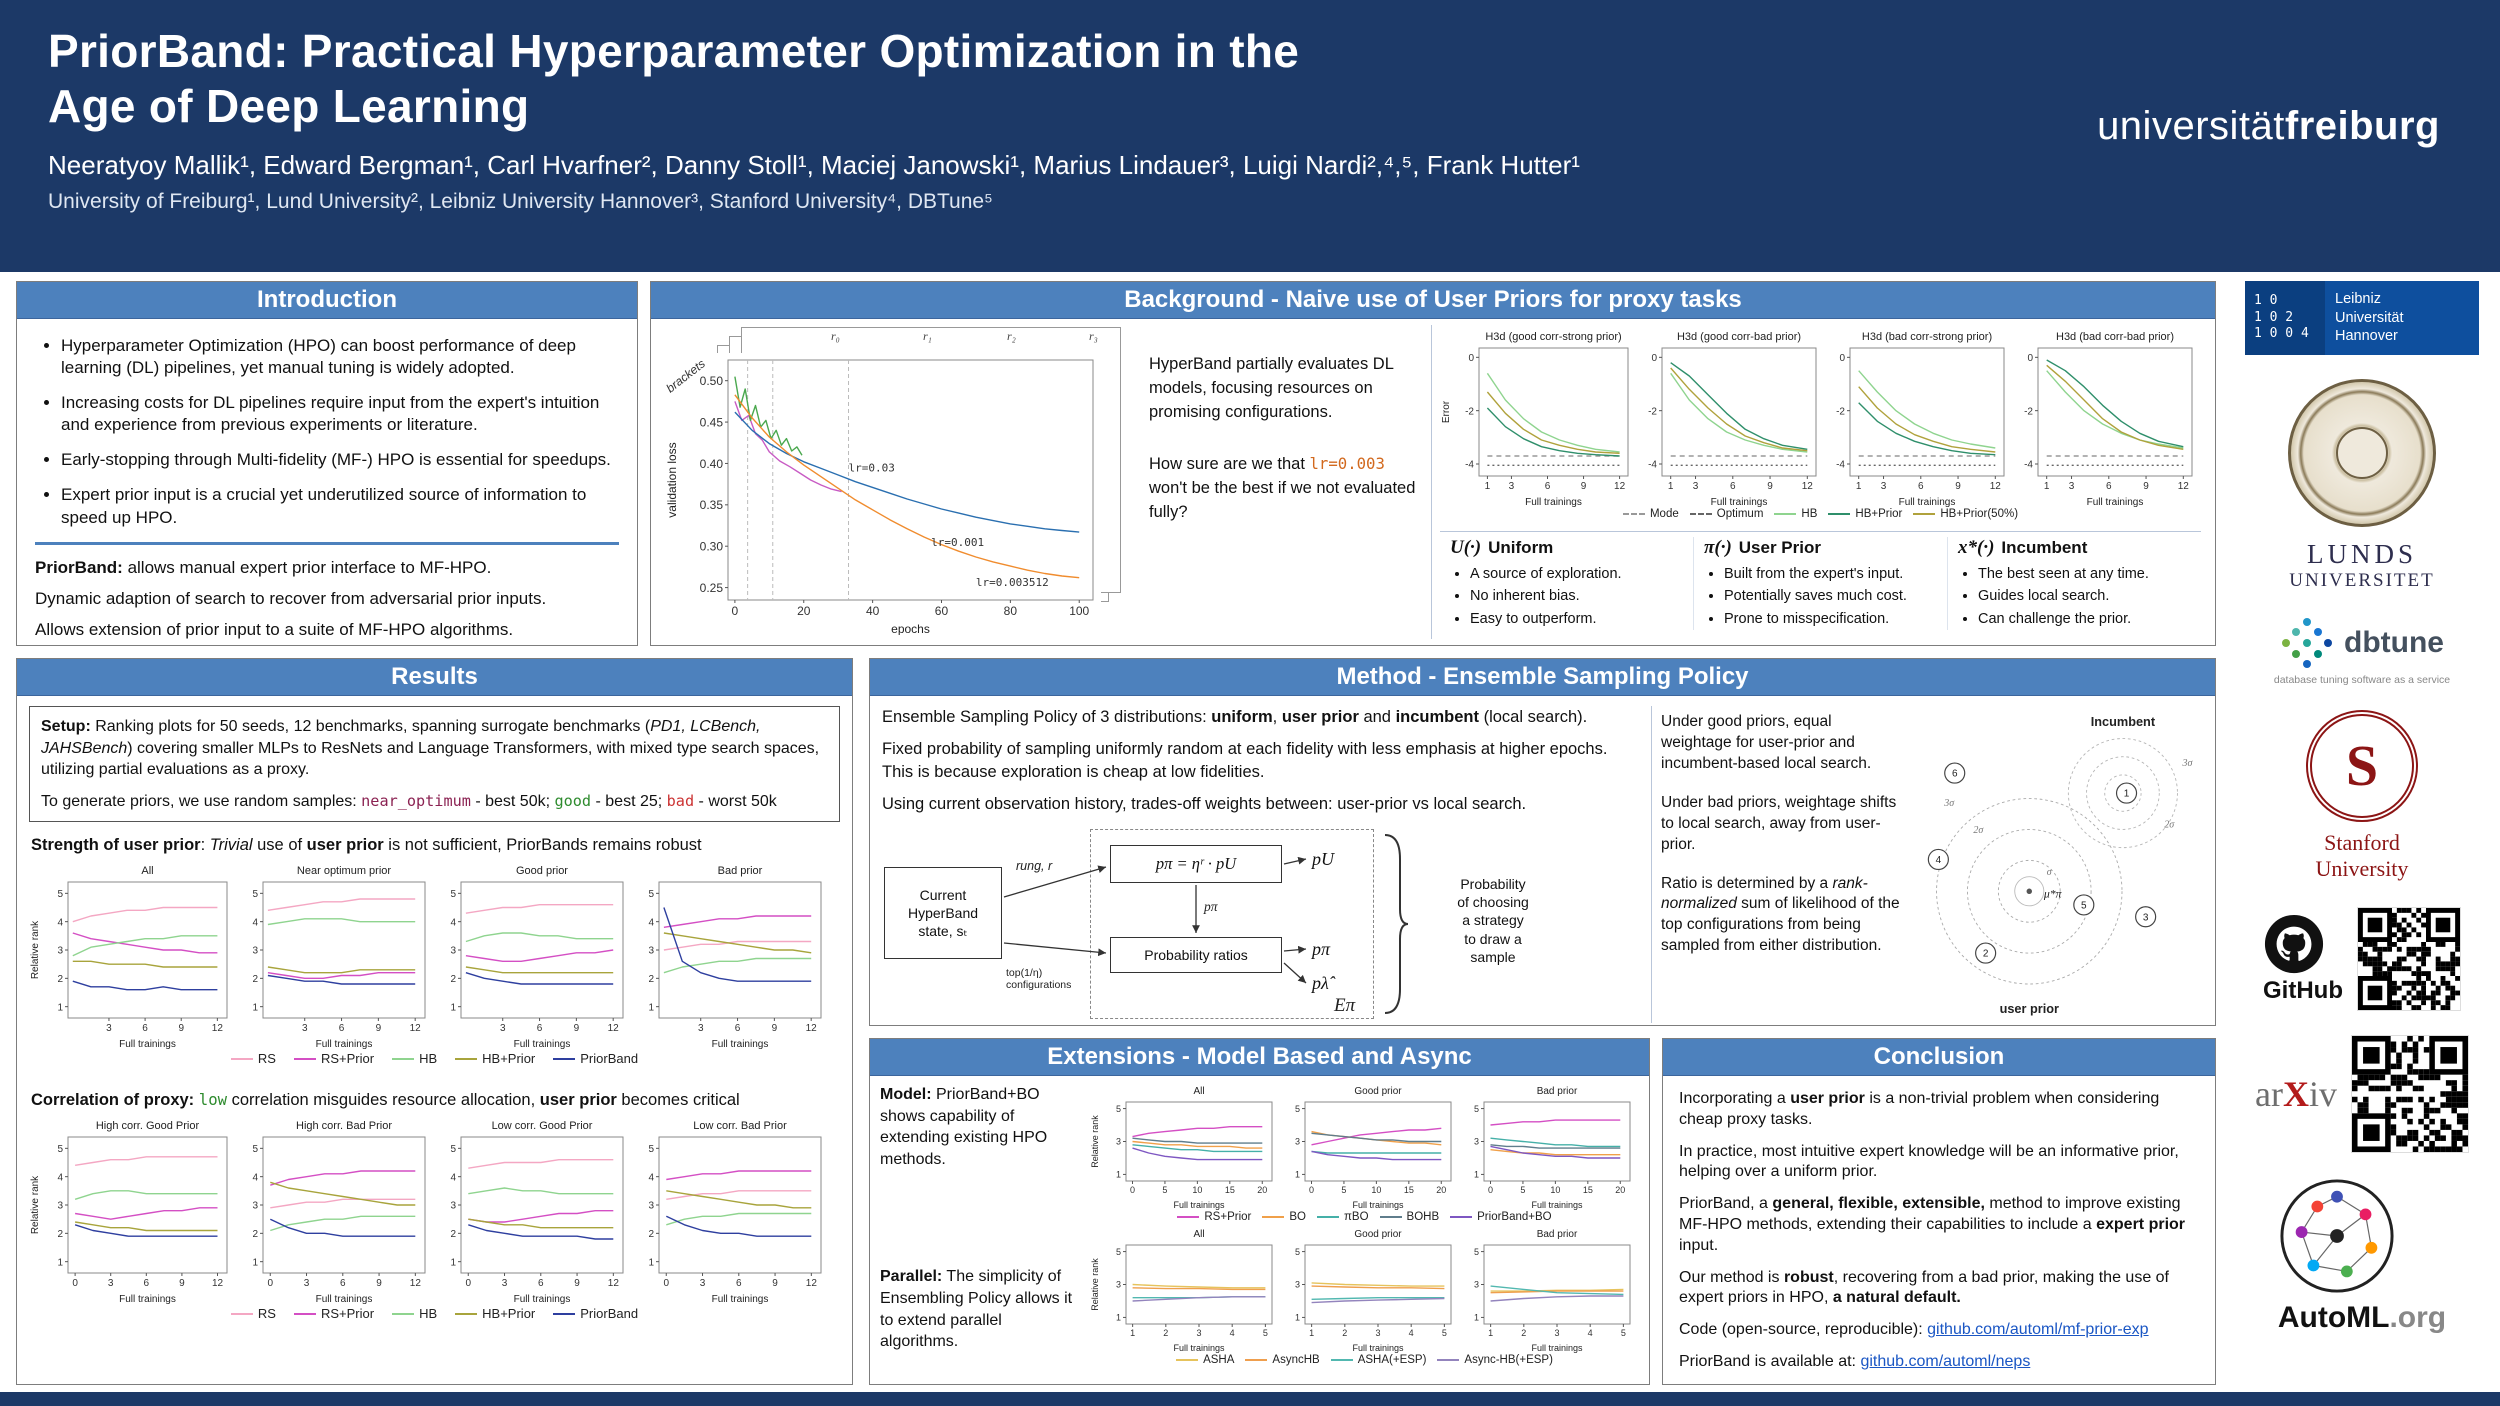  Describe the element at coordinates (872, 468) in the screenshot. I see `svg-text: lr=0.03` at that location.